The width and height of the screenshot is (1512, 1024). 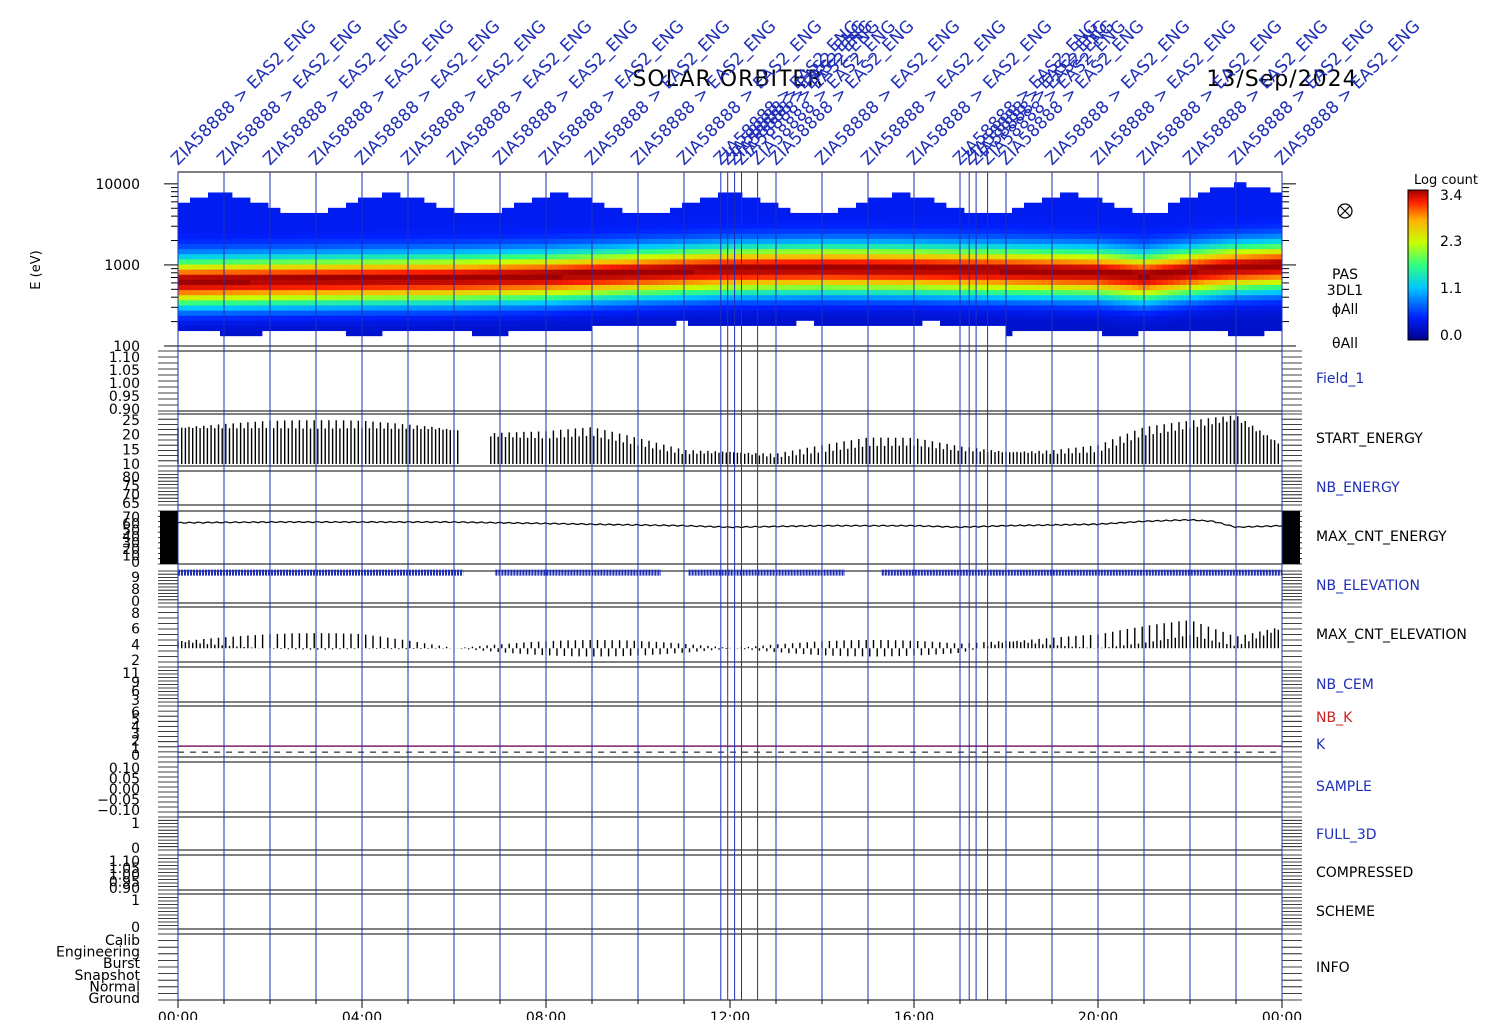 What do you see at coordinates (1345, 344) in the screenshot?
I see `spectrogram-info-theta: θAll` at bounding box center [1345, 344].